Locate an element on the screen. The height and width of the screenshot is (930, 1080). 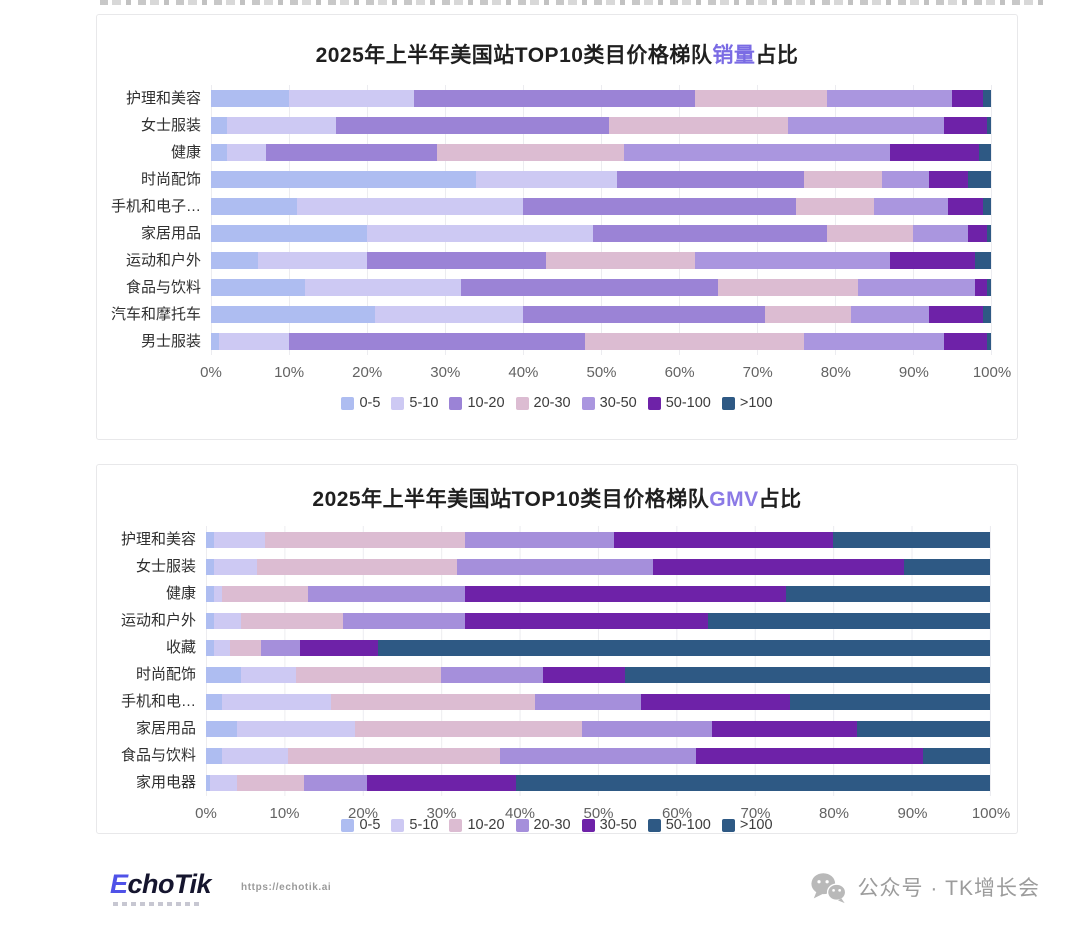
echotik-logo-text: EchoTik is located at coordinates (161, 884).